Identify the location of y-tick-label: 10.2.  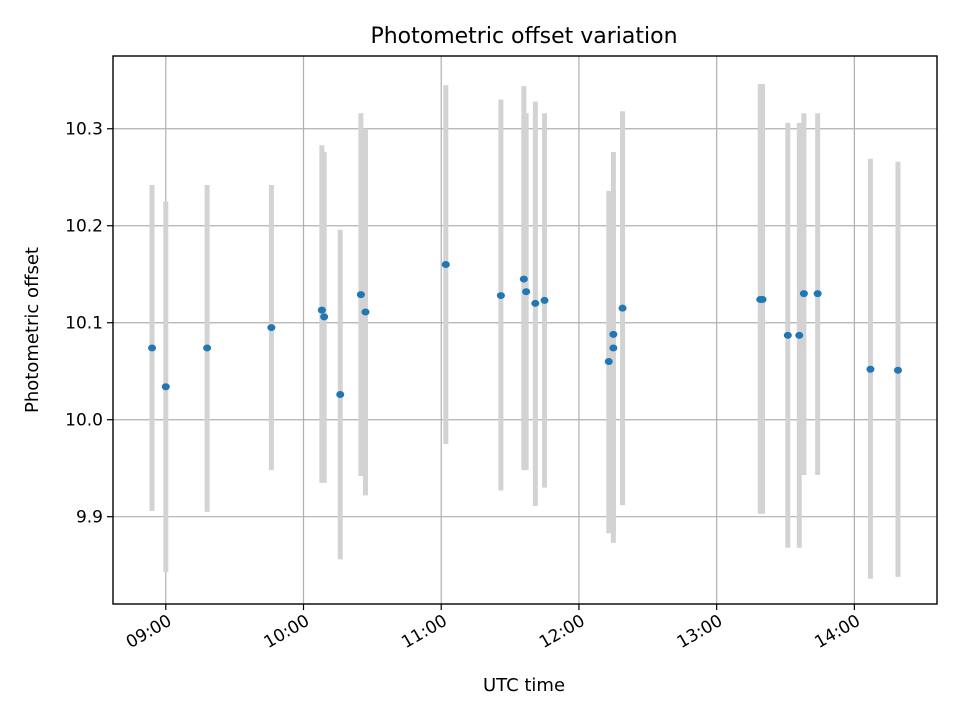
(84, 227).